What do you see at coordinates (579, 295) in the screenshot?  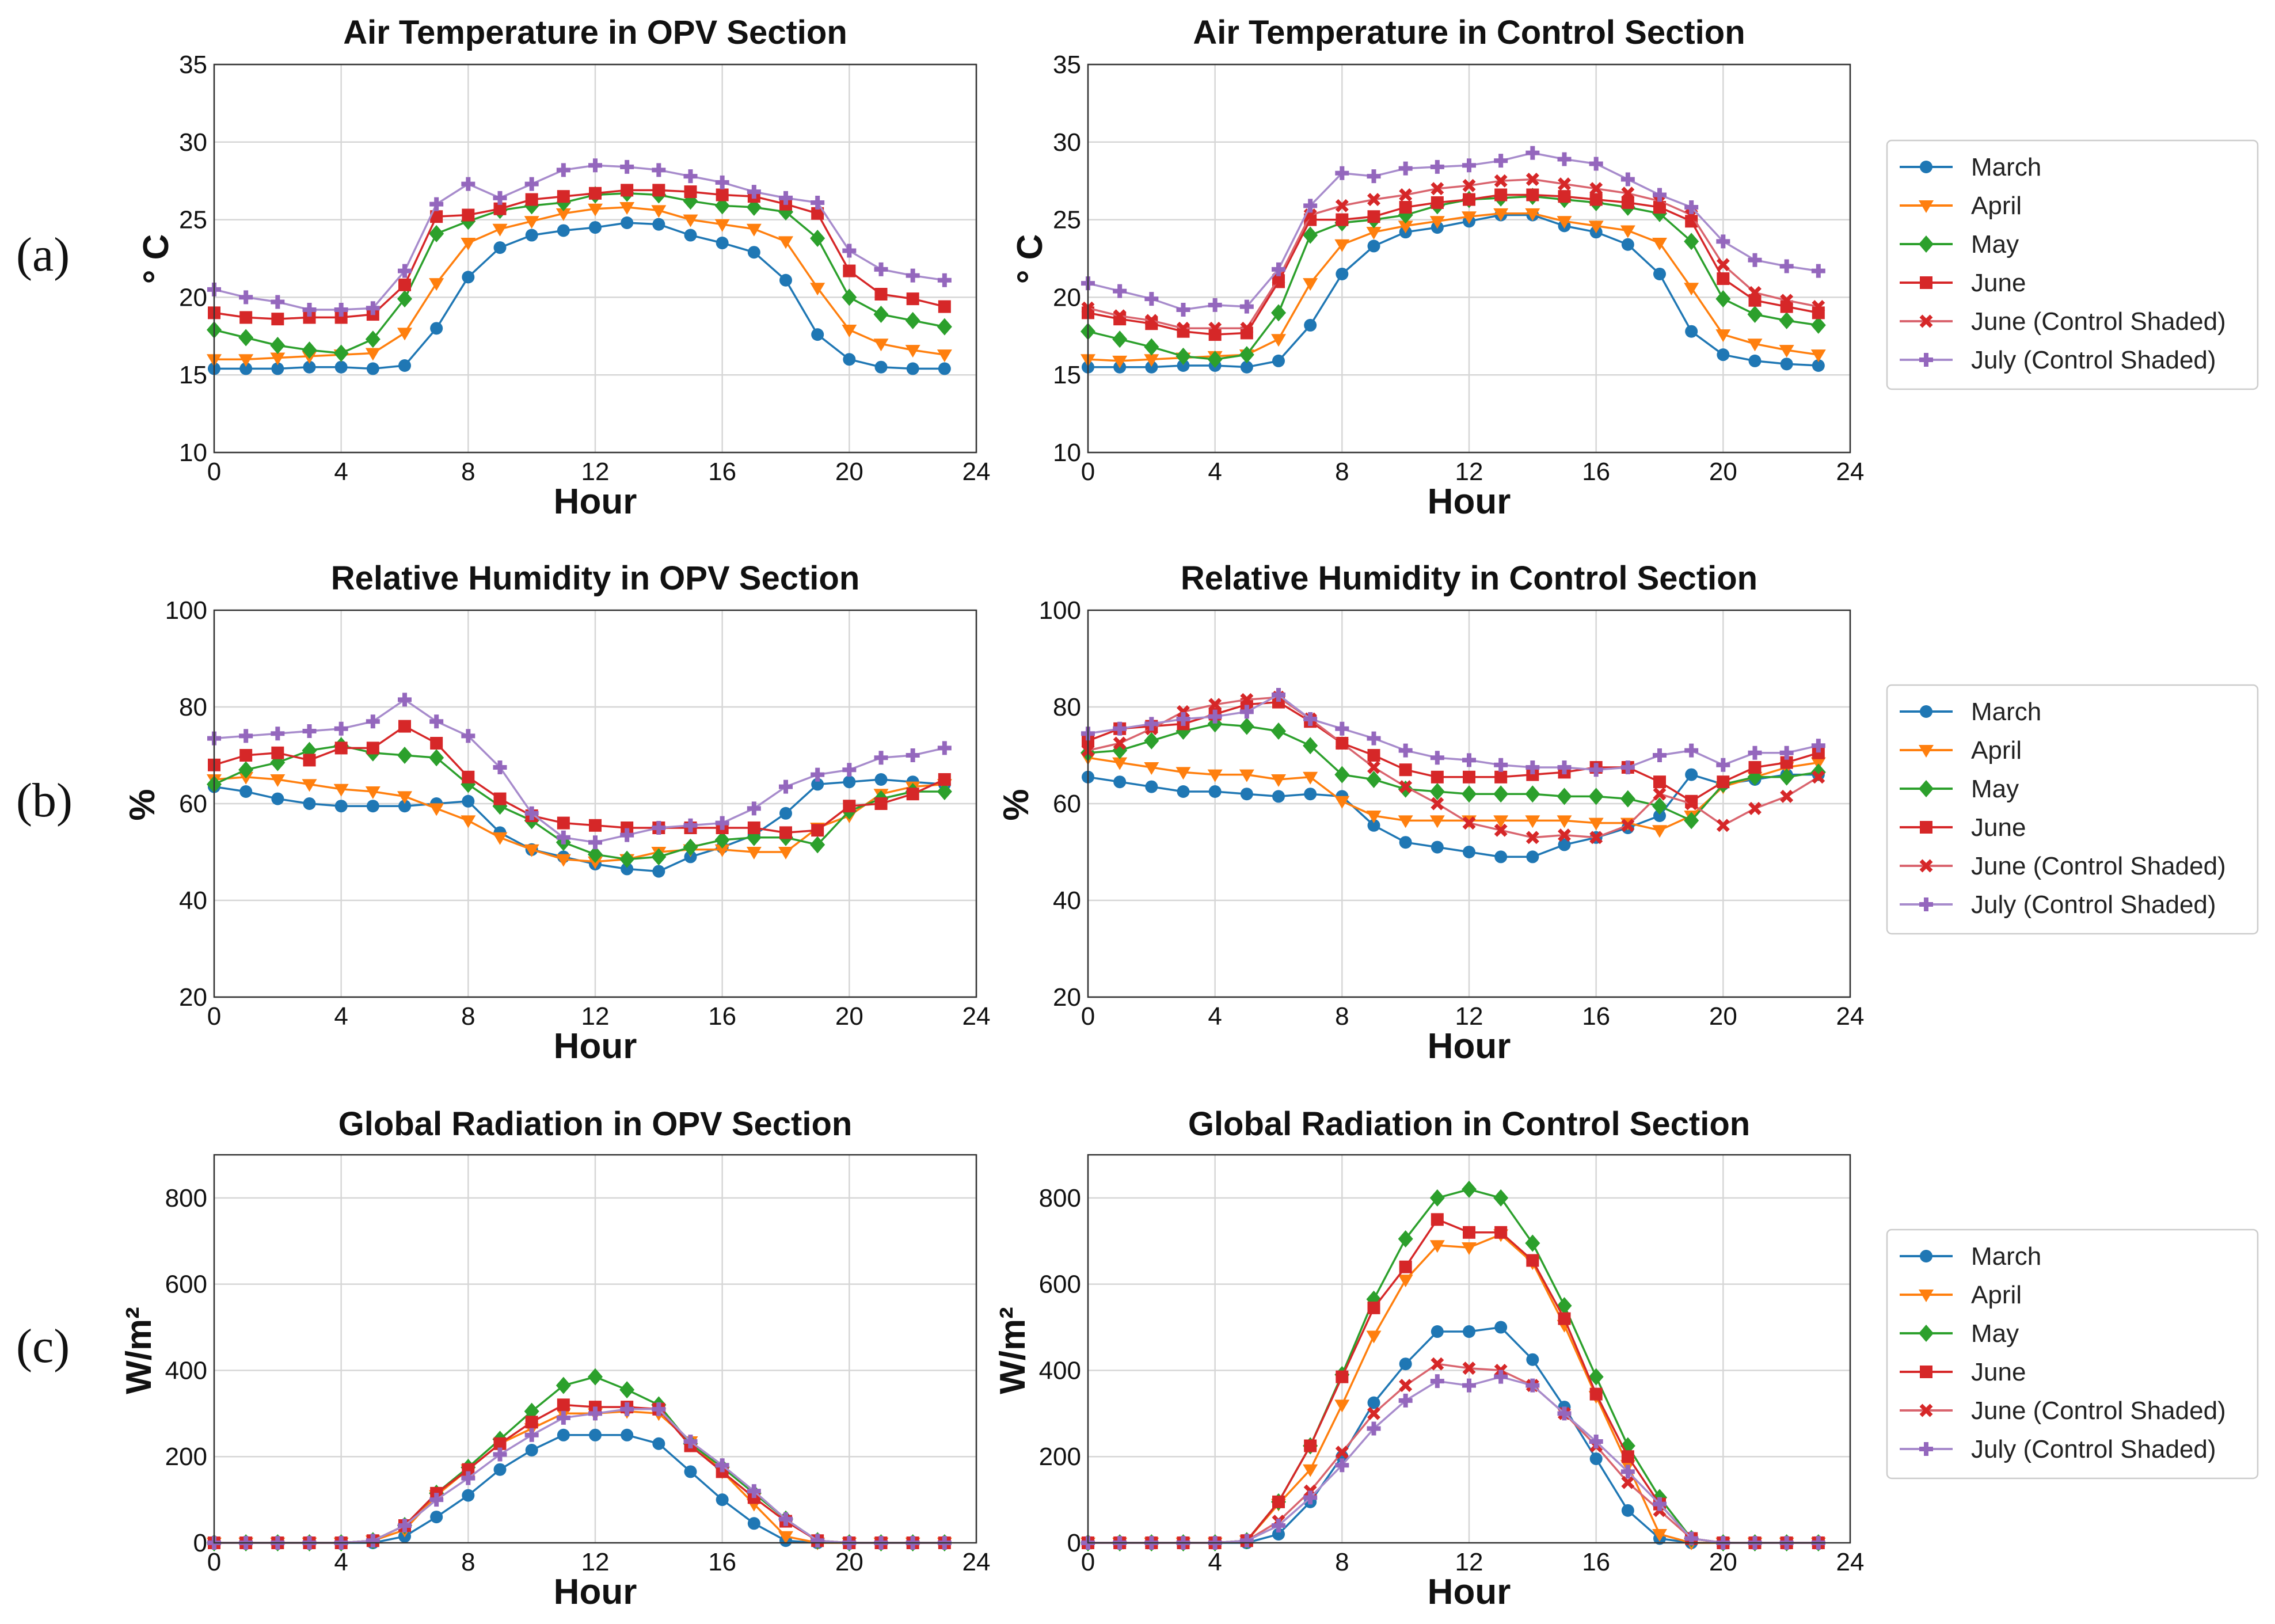 I see `series-march` at bounding box center [579, 295].